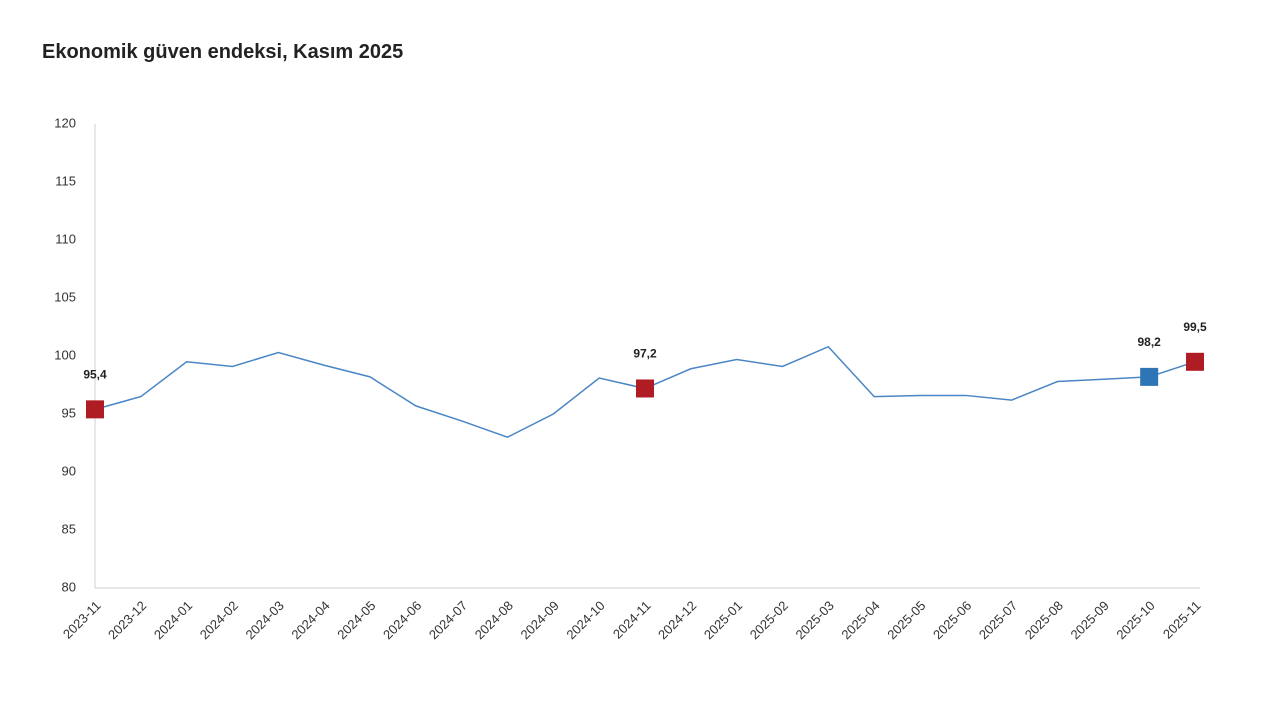  Describe the element at coordinates (69, 586) in the screenshot. I see `y-tick-label: 80` at that location.